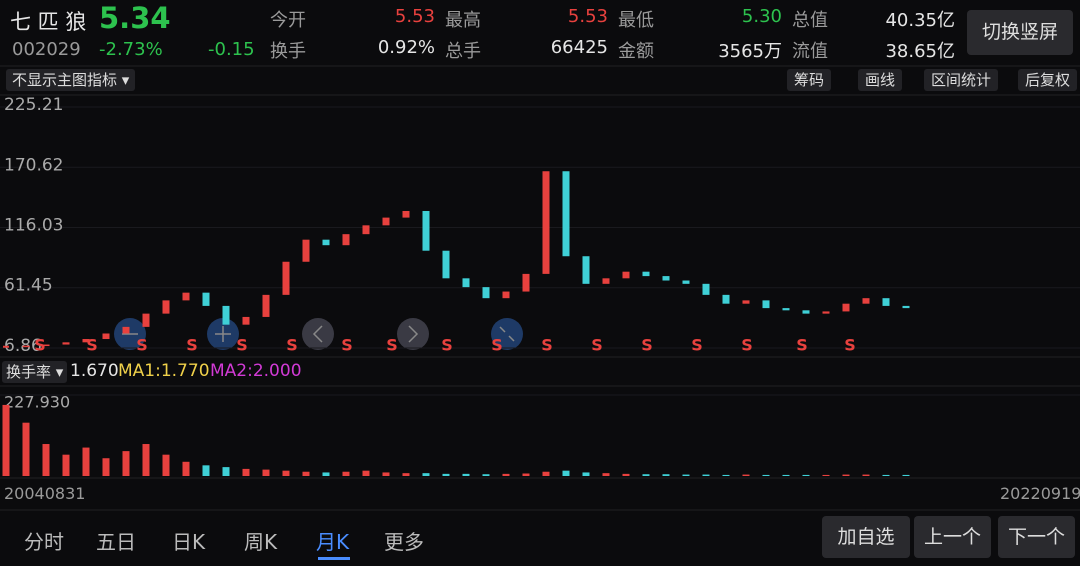 The height and width of the screenshot is (566, 1080). I want to click on stat-label: 换手, so click(288, 51).